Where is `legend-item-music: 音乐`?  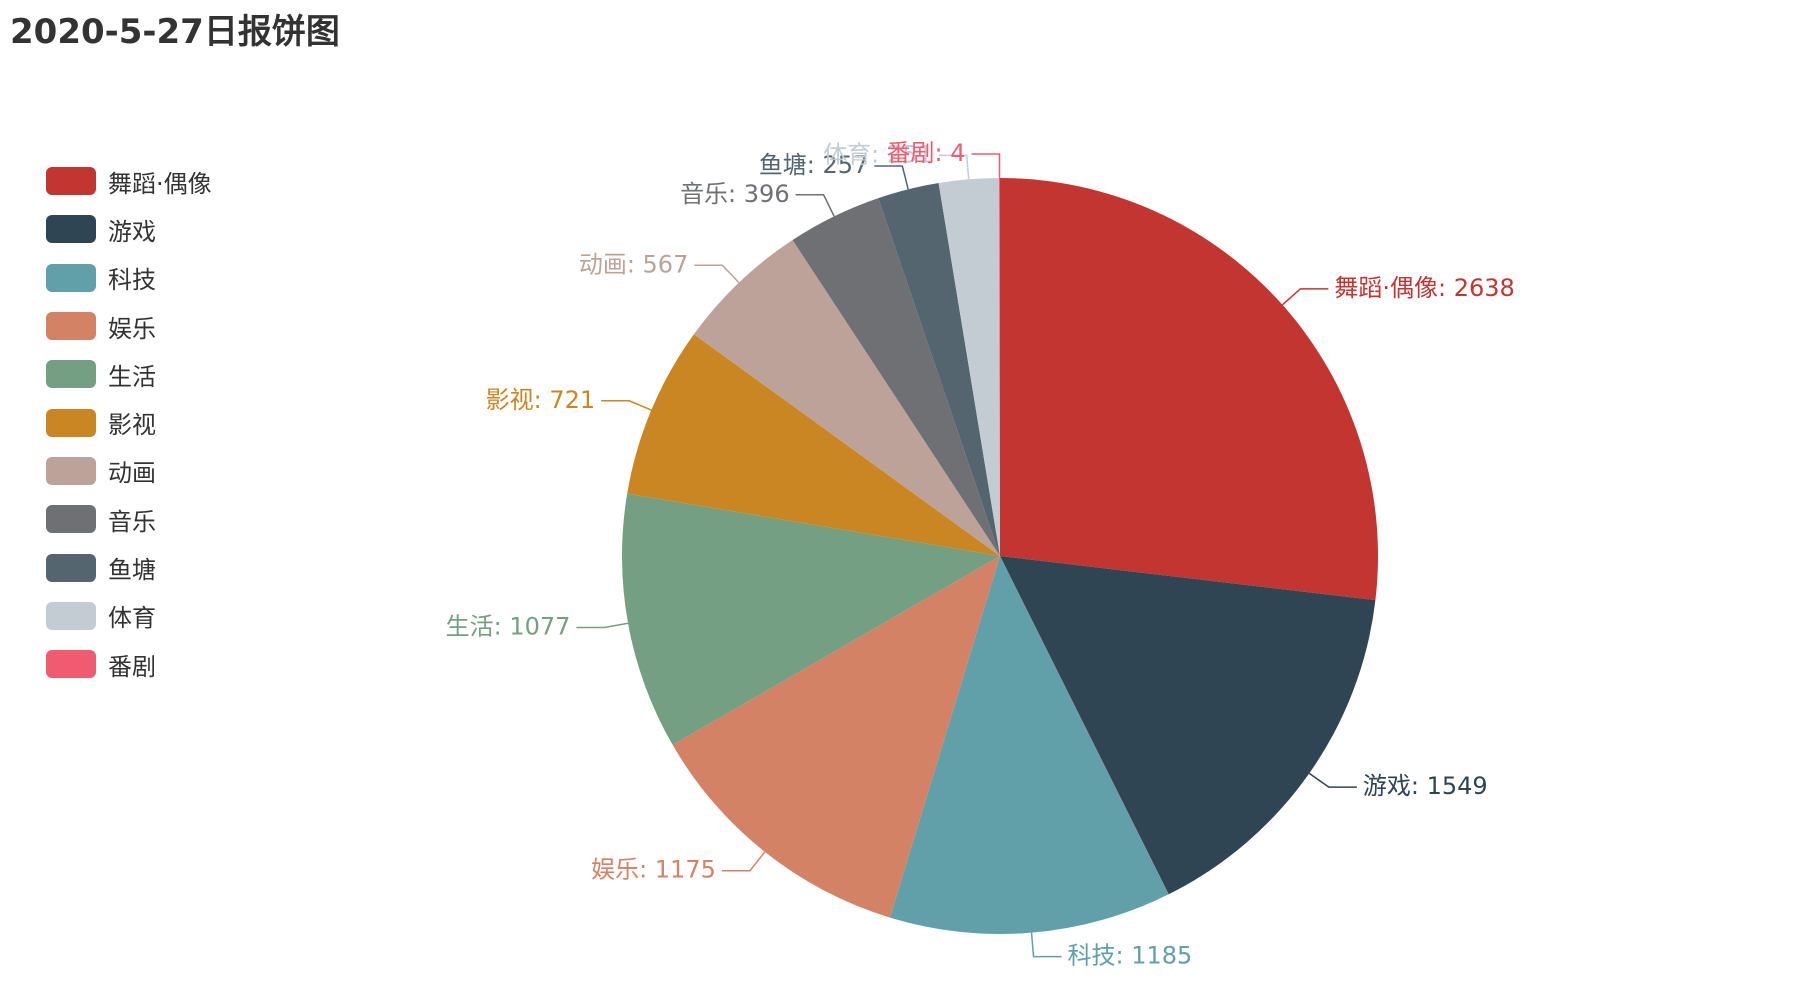
legend-item-music: 音乐 is located at coordinates (176, 519).